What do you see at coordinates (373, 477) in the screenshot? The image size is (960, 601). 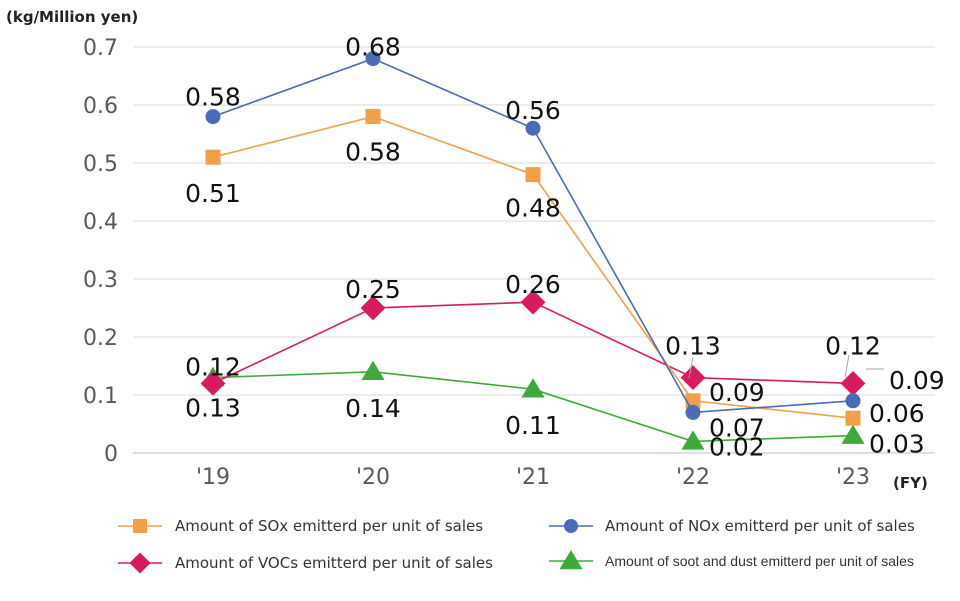 I see `x-tick-label: '20` at bounding box center [373, 477].